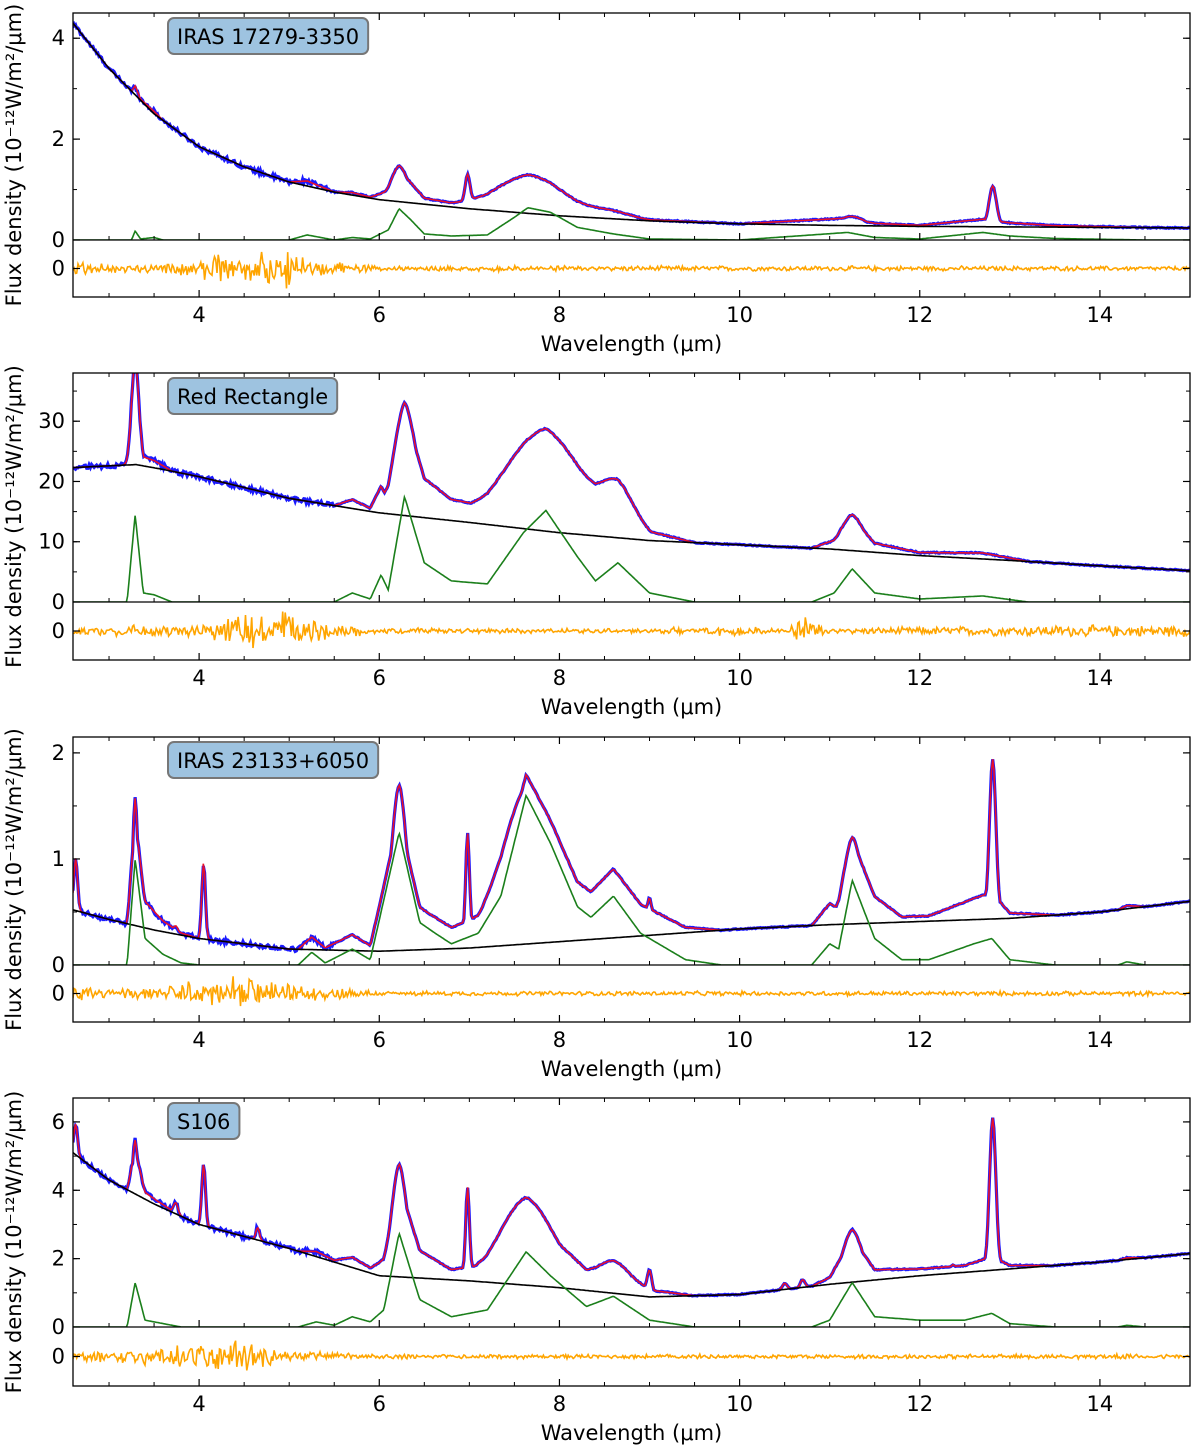  I want to click on object-label: IRAS 23133+6050, so click(273, 760).